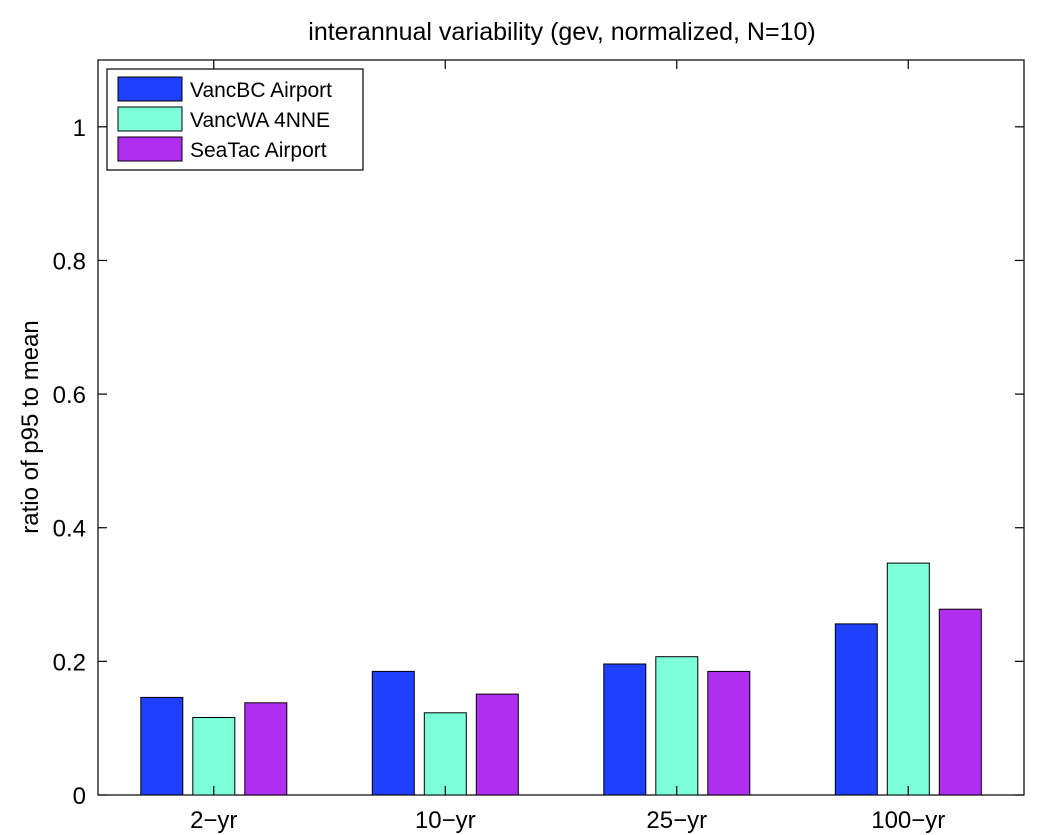 This screenshot has height=835, width=1040. Describe the element at coordinates (69, 529) in the screenshot. I see `y-tick-label: 0.4` at that location.